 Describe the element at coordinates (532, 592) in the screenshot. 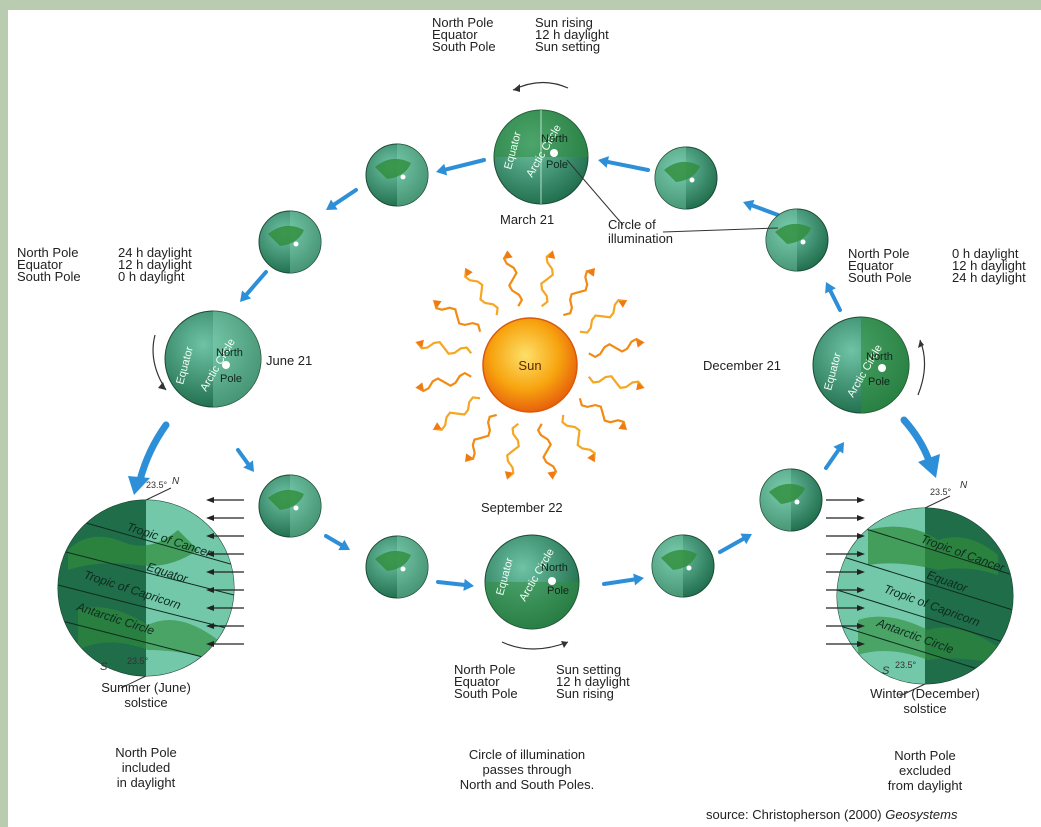

I see `globe-september: Equator Arctic Circle North Pole` at that location.